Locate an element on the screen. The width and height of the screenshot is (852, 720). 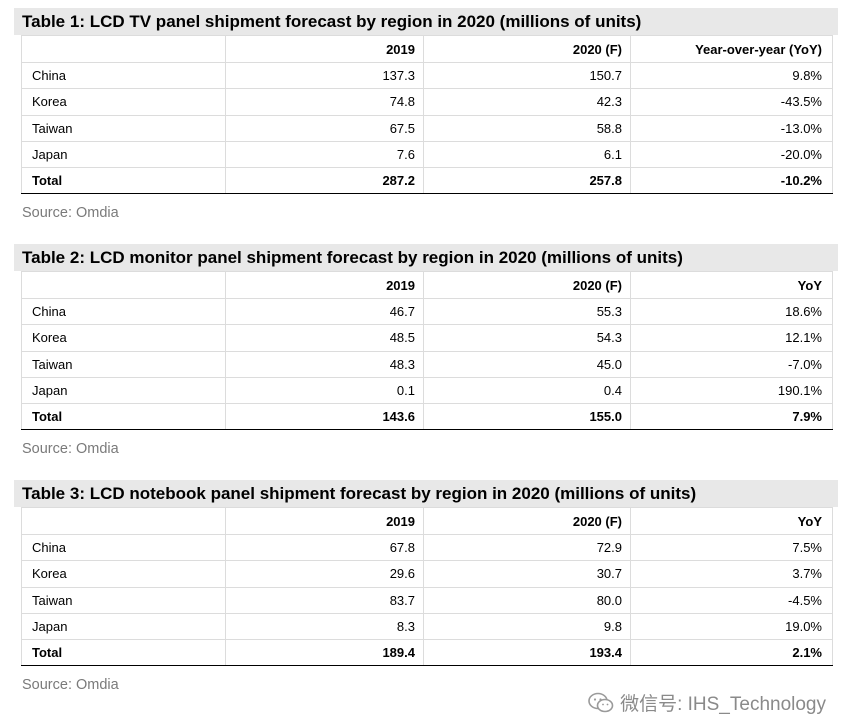
total-yoy: -10.2% is located at coordinates (731, 181).